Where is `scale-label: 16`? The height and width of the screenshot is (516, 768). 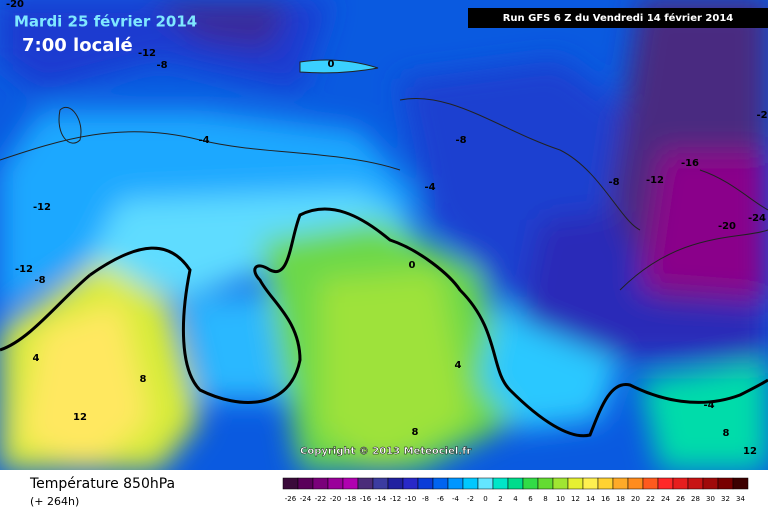 scale-label: 16 is located at coordinates (605, 499).